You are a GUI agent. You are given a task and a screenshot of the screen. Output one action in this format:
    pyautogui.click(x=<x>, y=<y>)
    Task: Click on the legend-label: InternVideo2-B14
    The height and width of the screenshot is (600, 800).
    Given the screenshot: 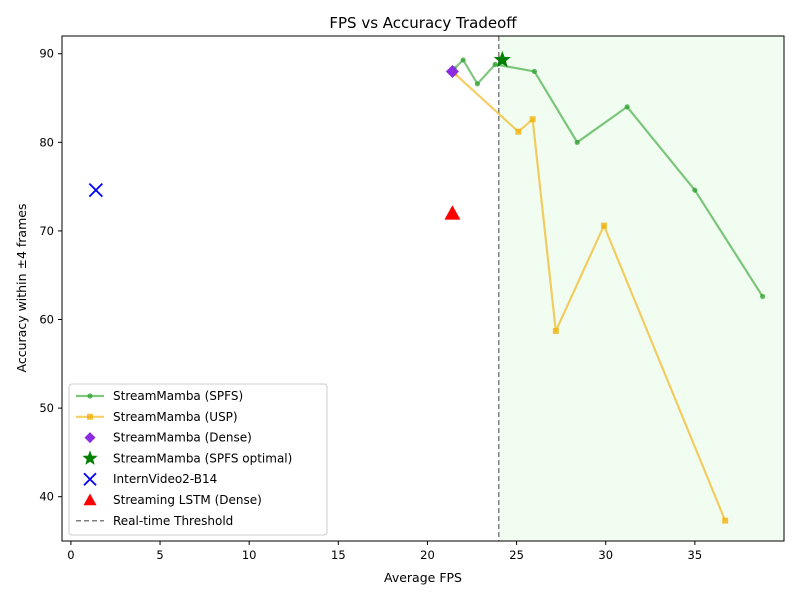 What is the action you would take?
    pyautogui.click(x=165, y=479)
    